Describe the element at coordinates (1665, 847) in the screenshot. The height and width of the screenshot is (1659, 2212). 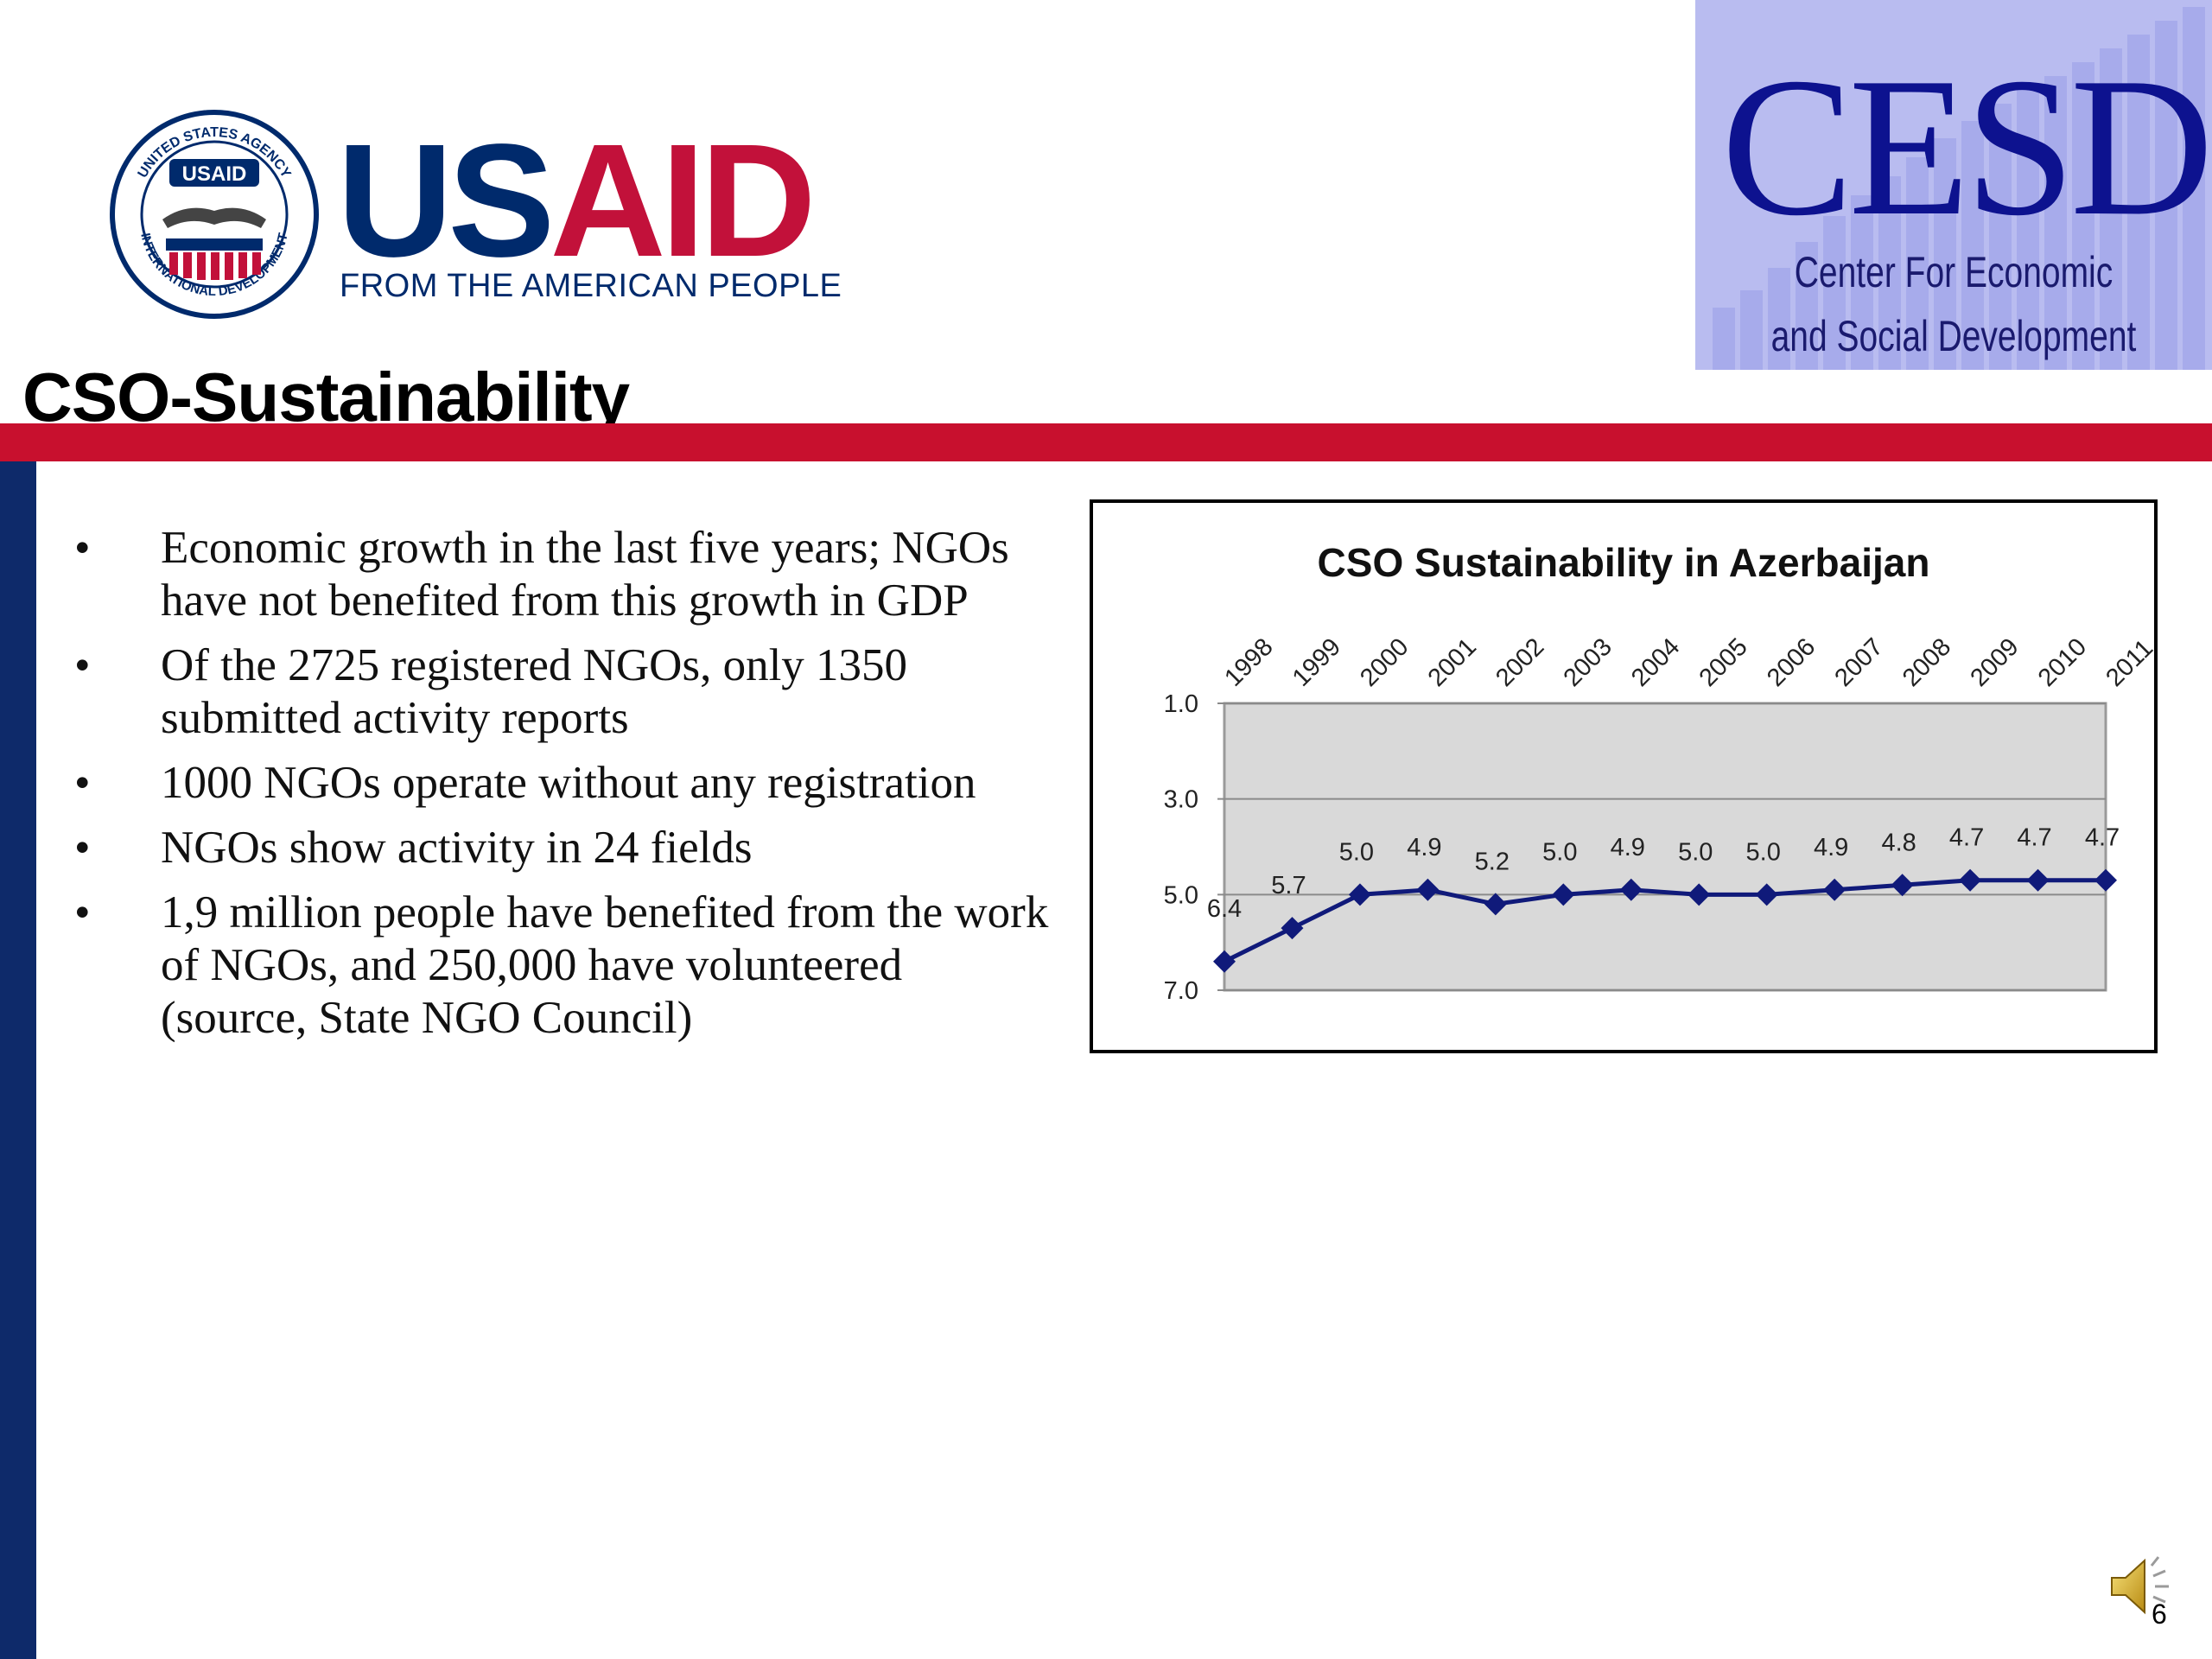
I see `plot-area` at that location.